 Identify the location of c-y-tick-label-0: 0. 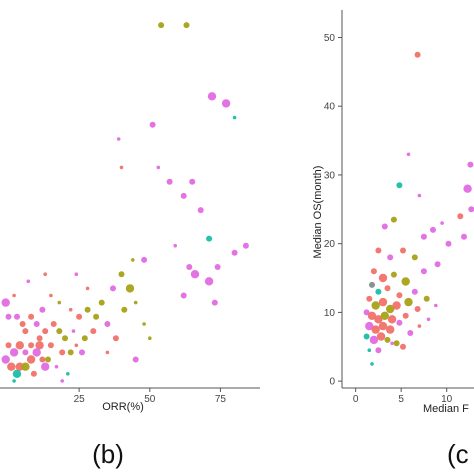
(332, 382).